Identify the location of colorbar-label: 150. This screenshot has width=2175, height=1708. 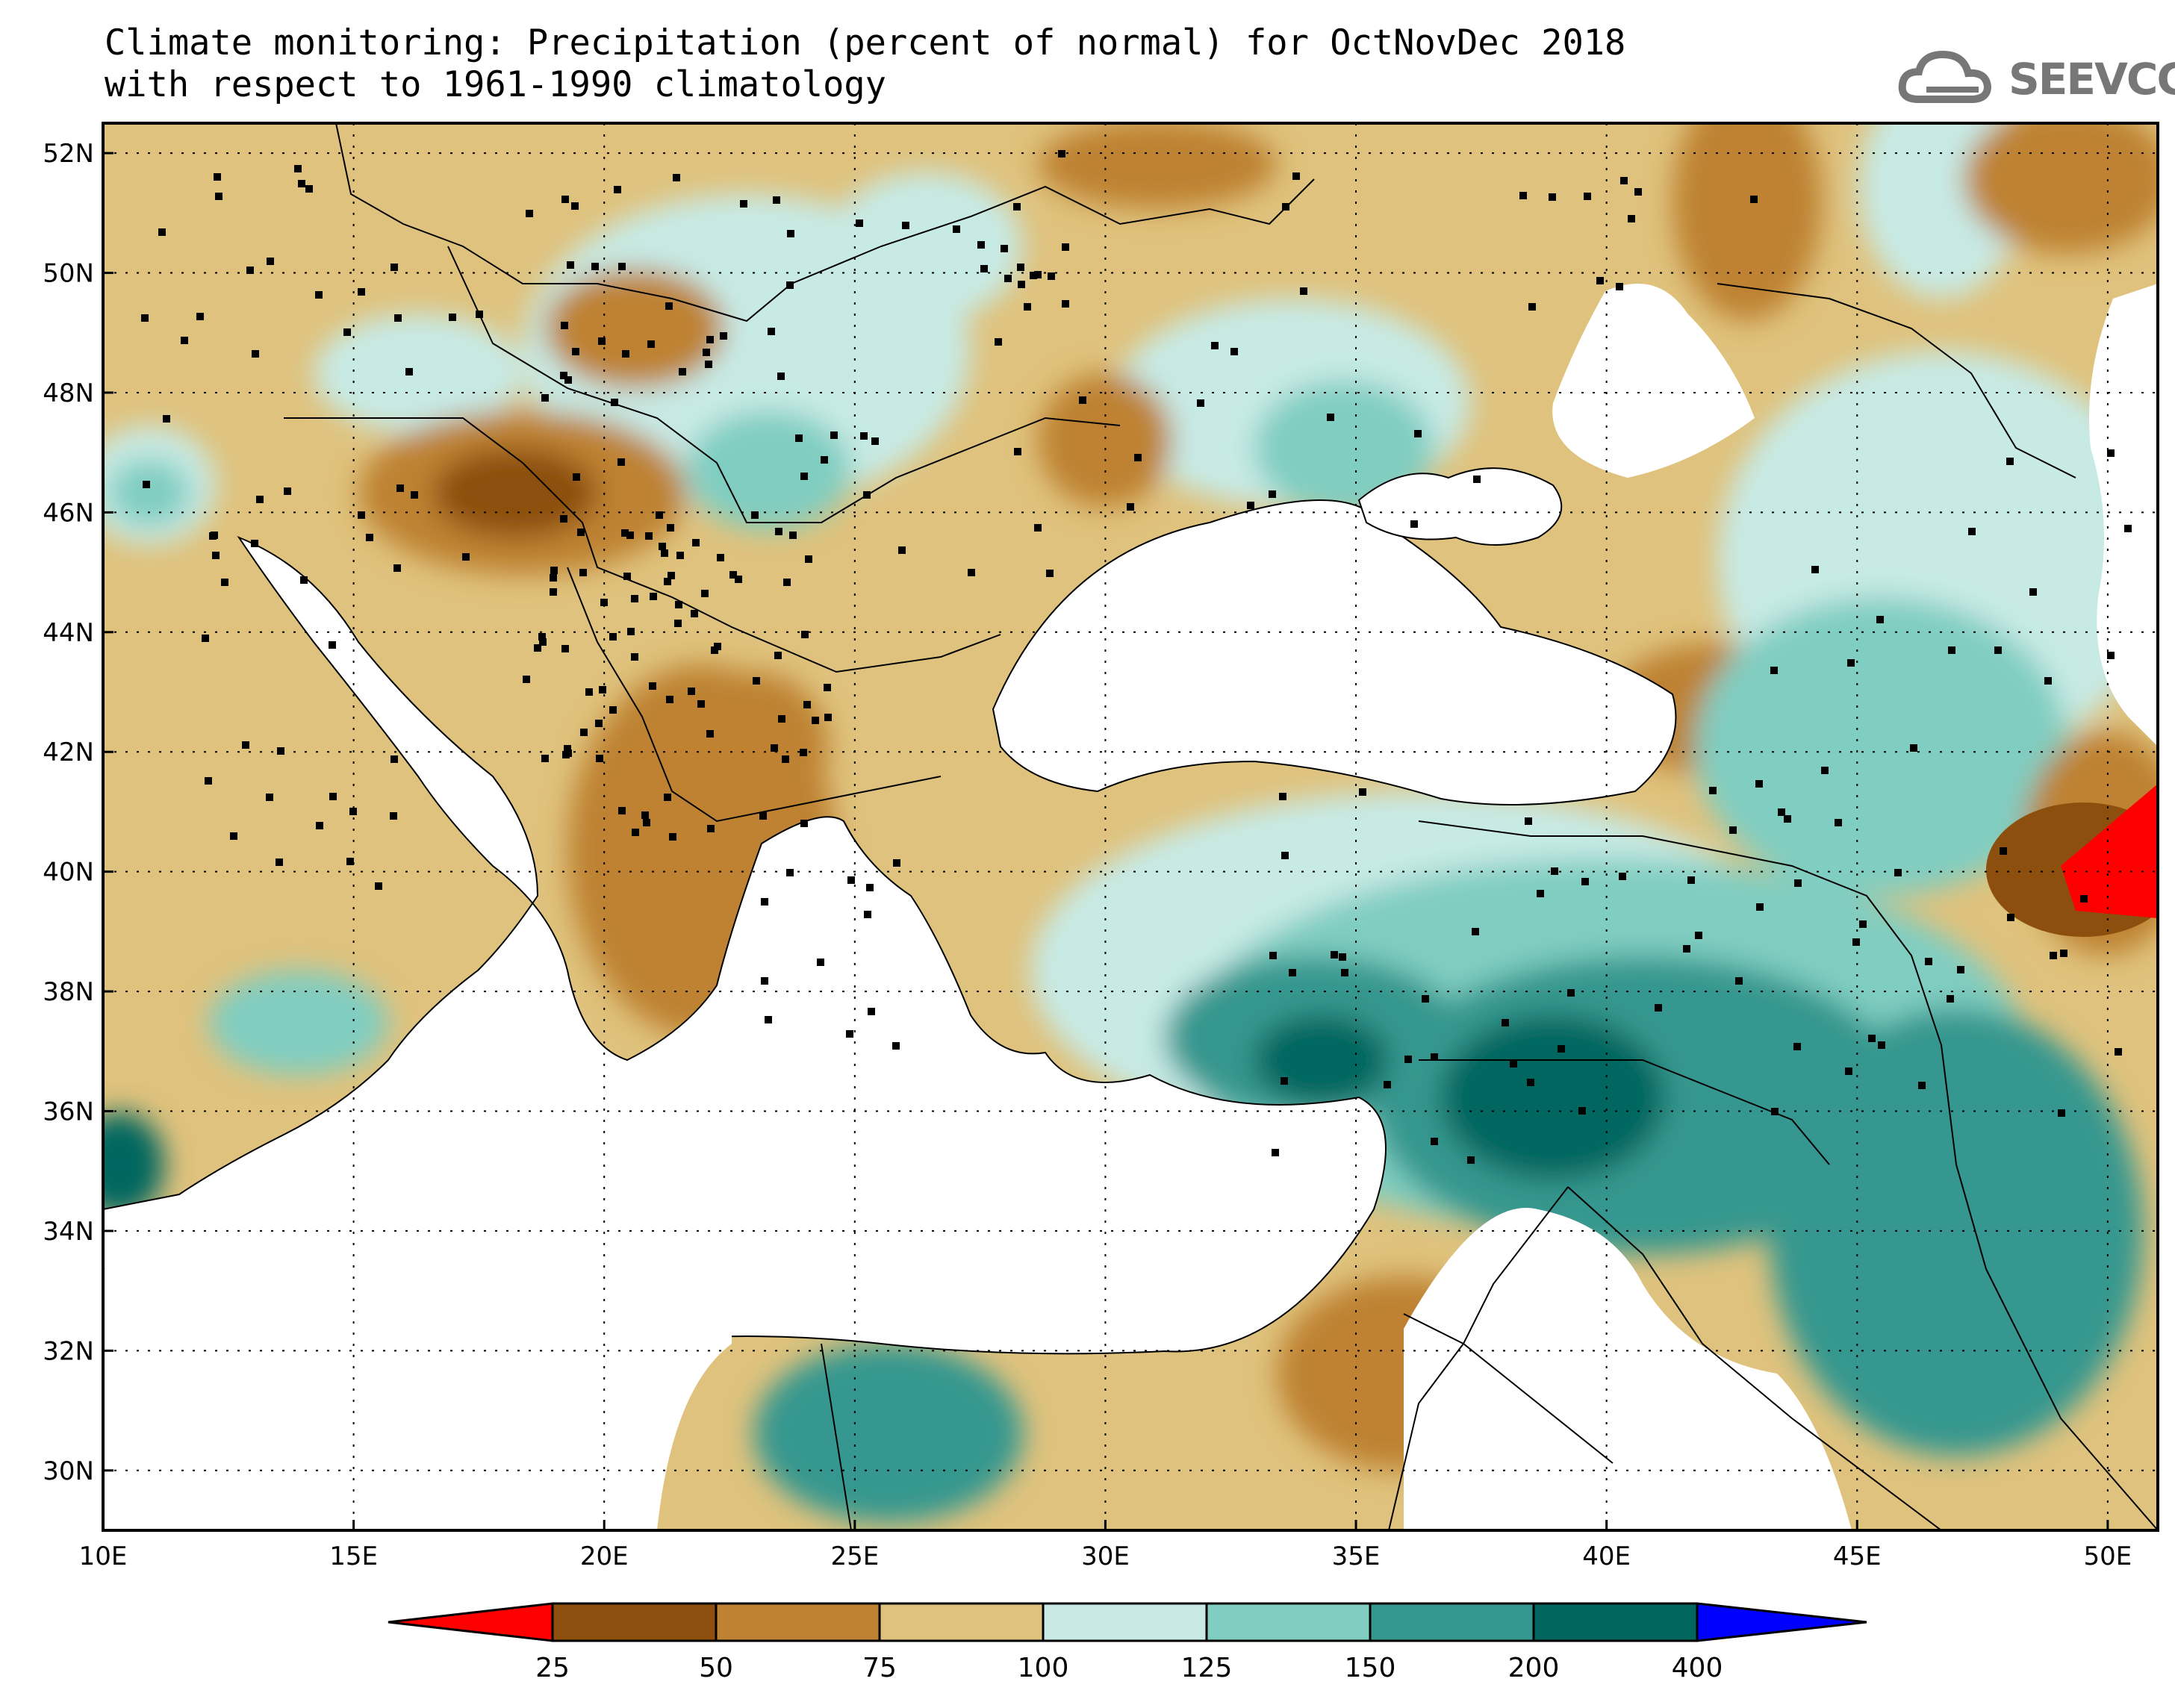
(1370, 1668).